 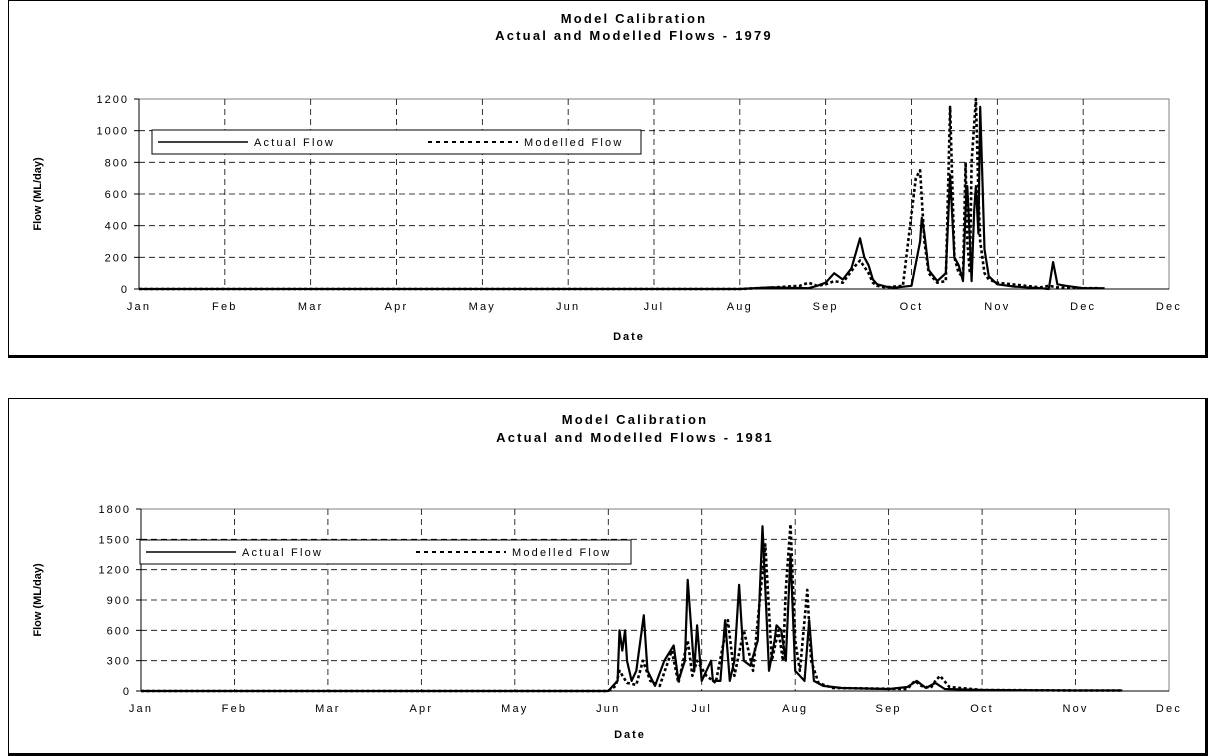 What do you see at coordinates (117, 258) in the screenshot?
I see `y-tick-label: 200` at bounding box center [117, 258].